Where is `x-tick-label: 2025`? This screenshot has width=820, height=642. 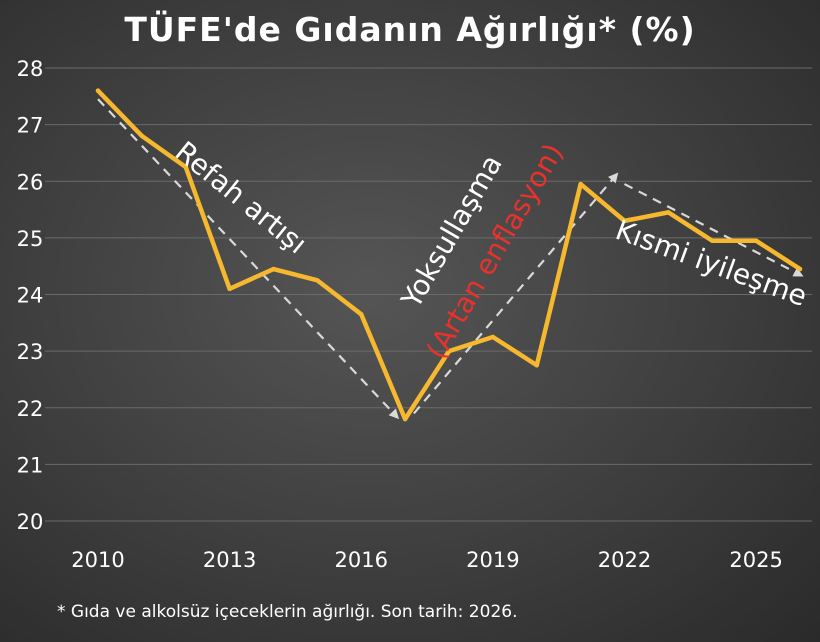
x-tick-label: 2025 is located at coordinates (755, 560).